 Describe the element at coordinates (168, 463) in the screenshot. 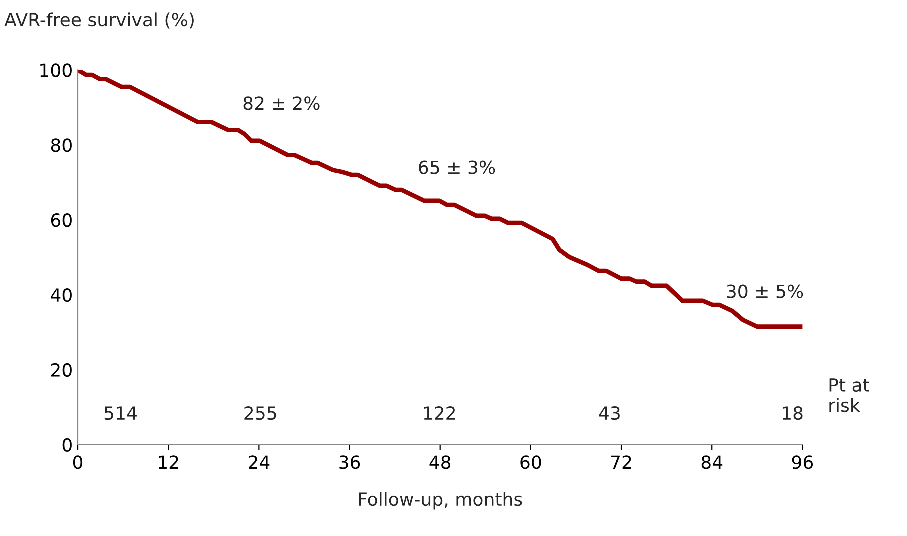

I see `x-tick-label: 12` at that location.